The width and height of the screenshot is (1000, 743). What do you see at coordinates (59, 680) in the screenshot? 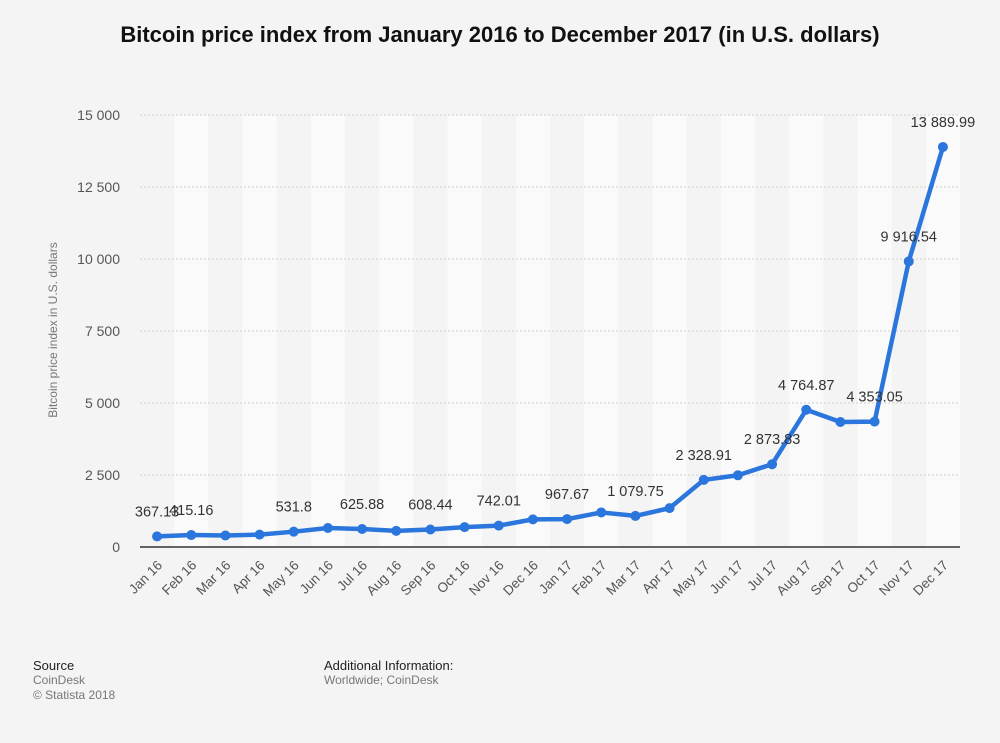
I see `source-name: CoinDesk` at bounding box center [59, 680].